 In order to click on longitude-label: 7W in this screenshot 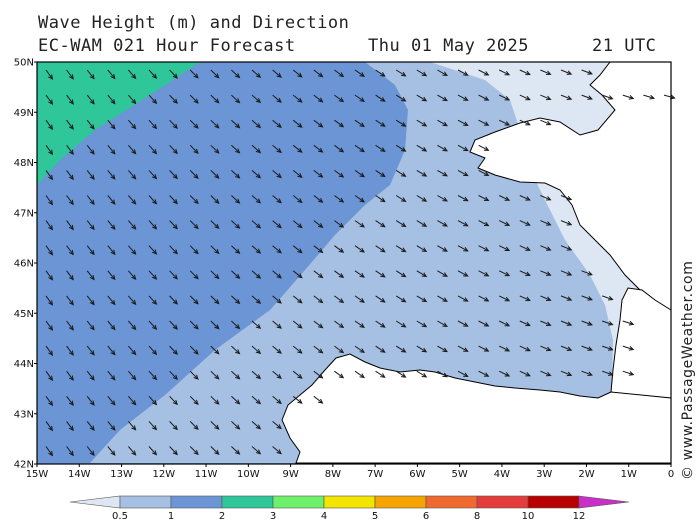, I will do `click(375, 474)`.